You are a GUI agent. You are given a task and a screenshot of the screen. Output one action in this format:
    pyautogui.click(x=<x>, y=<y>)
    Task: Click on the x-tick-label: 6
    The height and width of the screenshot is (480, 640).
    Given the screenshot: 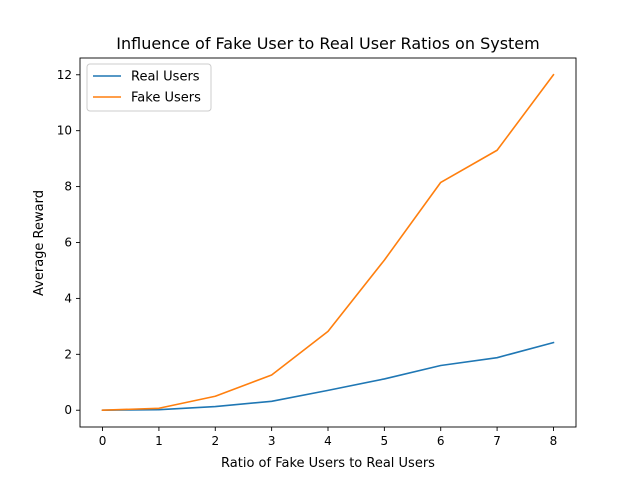 What is the action you would take?
    pyautogui.click(x=441, y=441)
    